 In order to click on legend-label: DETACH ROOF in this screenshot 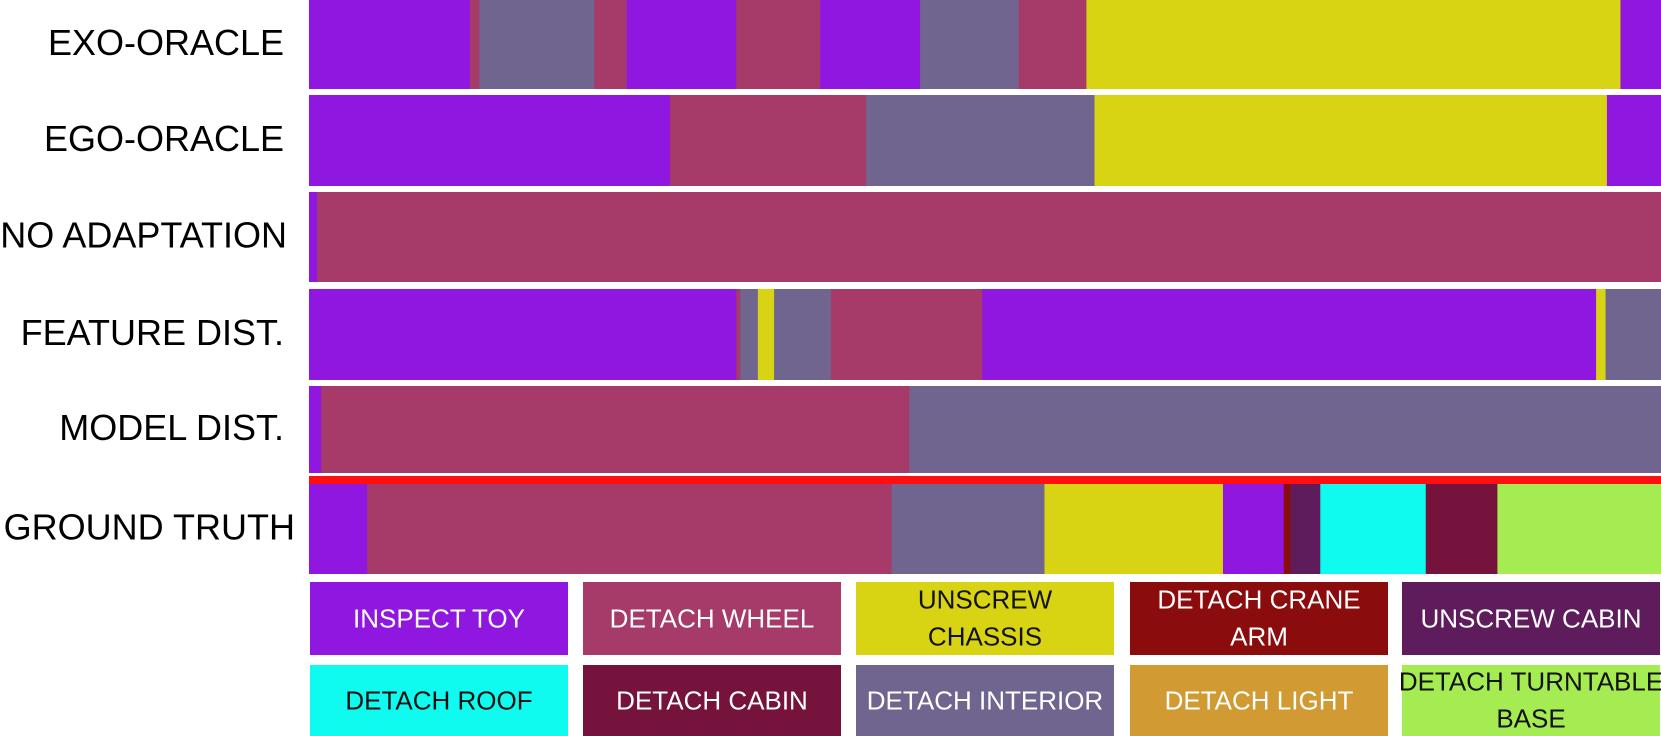, I will do `click(438, 701)`.